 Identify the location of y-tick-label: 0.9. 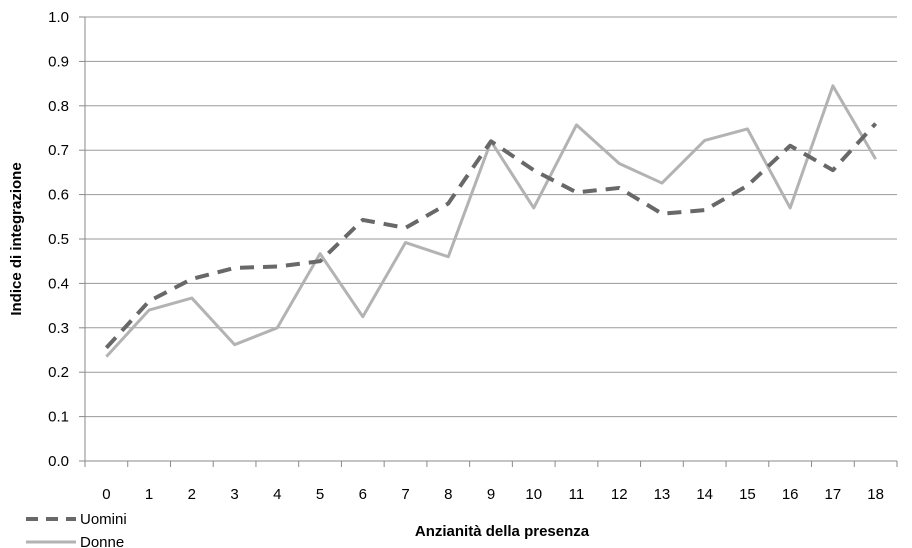
(58, 61).